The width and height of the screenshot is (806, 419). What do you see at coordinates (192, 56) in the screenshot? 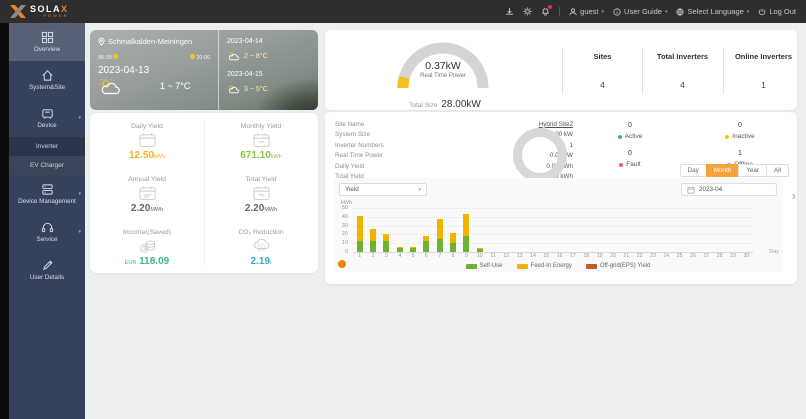
I see `sunset-sun-icon` at bounding box center [192, 56].